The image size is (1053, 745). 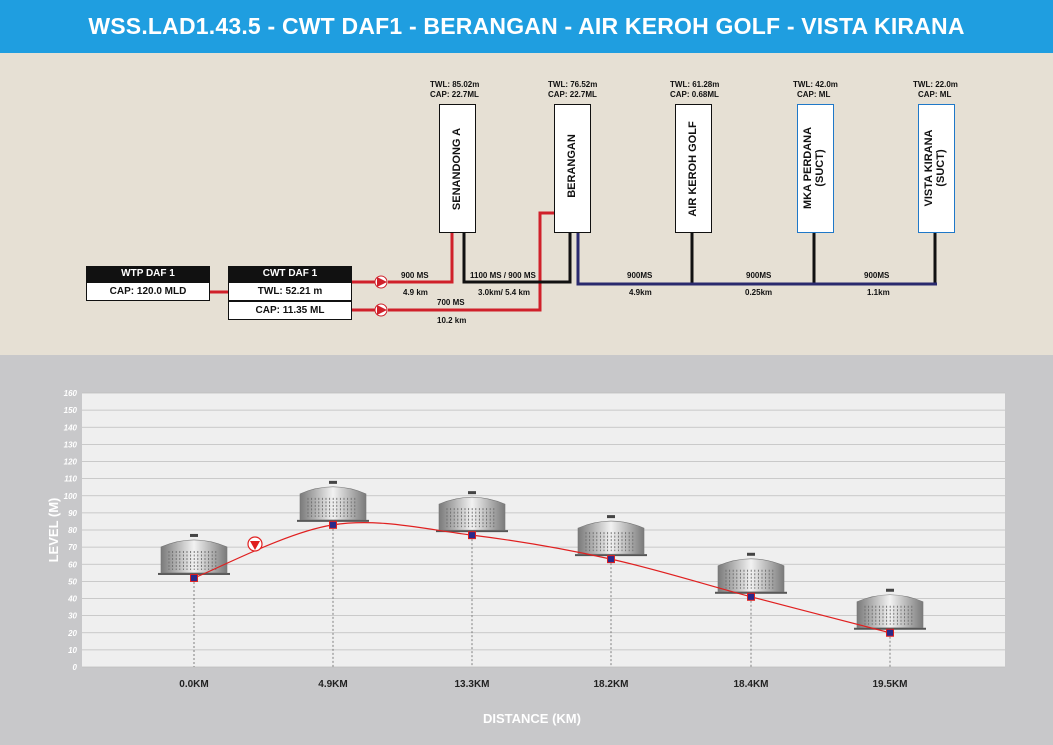 I want to click on pipe-label: 1100 MS / 900 MS, so click(x=503, y=275).